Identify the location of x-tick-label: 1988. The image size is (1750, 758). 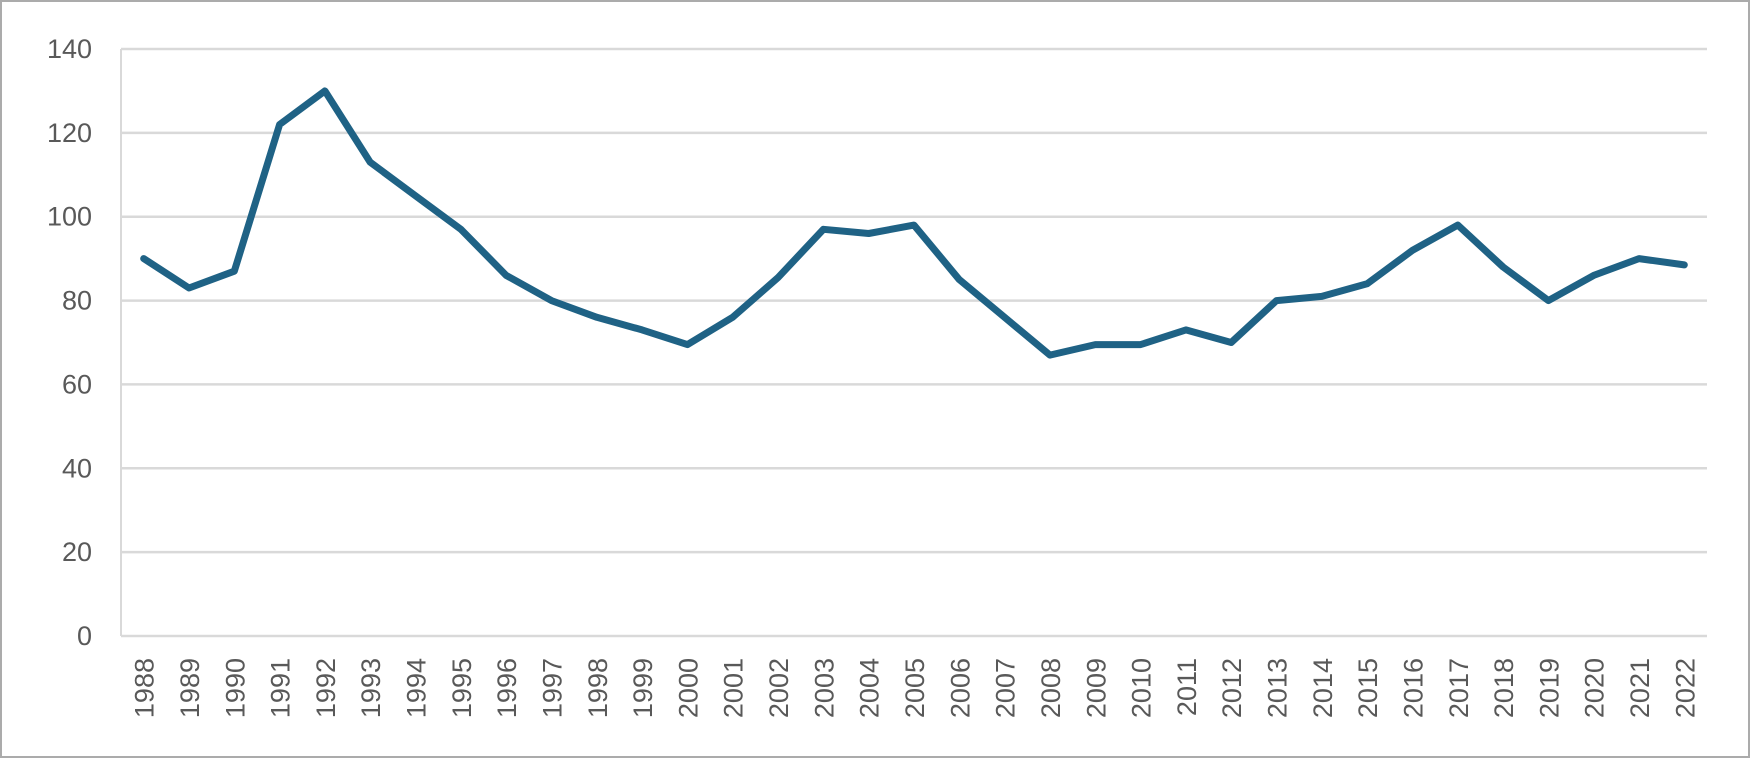
(145, 688).